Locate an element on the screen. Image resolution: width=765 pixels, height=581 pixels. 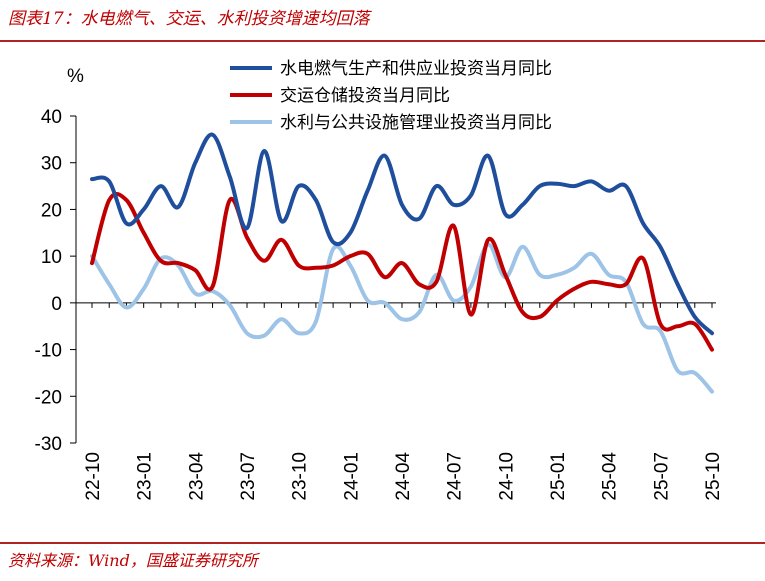
x-tick-label: 24-04 is located at coordinates (403, 476).